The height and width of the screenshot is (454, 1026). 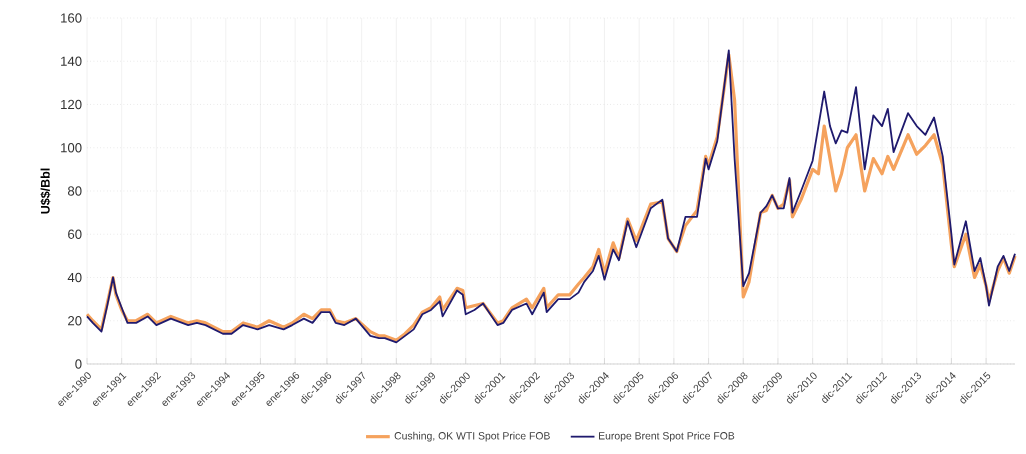 I want to click on y-tick-label: 20, so click(x=75, y=321).